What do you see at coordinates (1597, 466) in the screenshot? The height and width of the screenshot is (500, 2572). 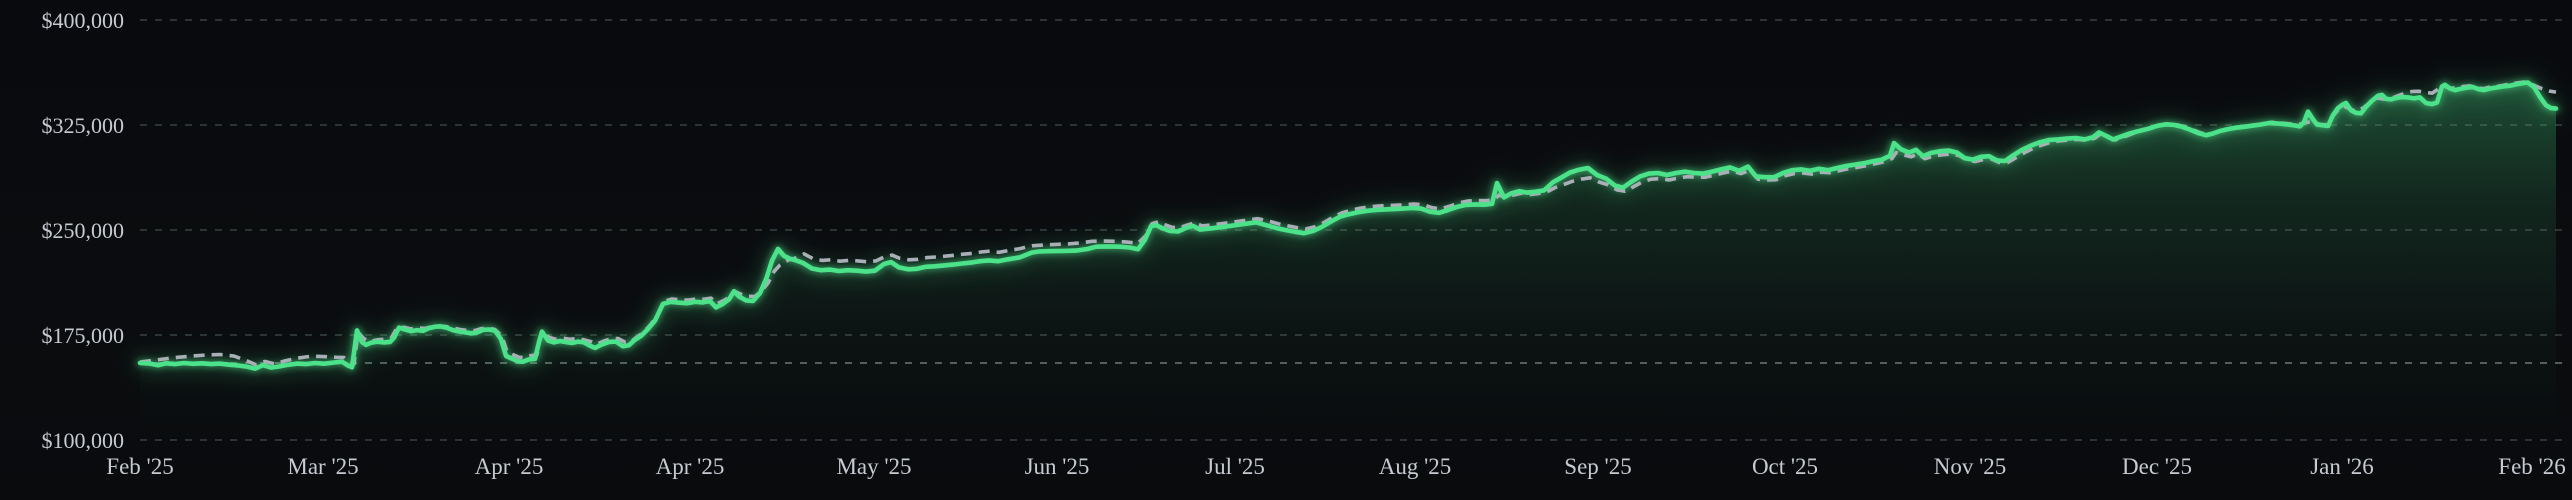 I see `x-axis-label: Sep '25` at bounding box center [1597, 466].